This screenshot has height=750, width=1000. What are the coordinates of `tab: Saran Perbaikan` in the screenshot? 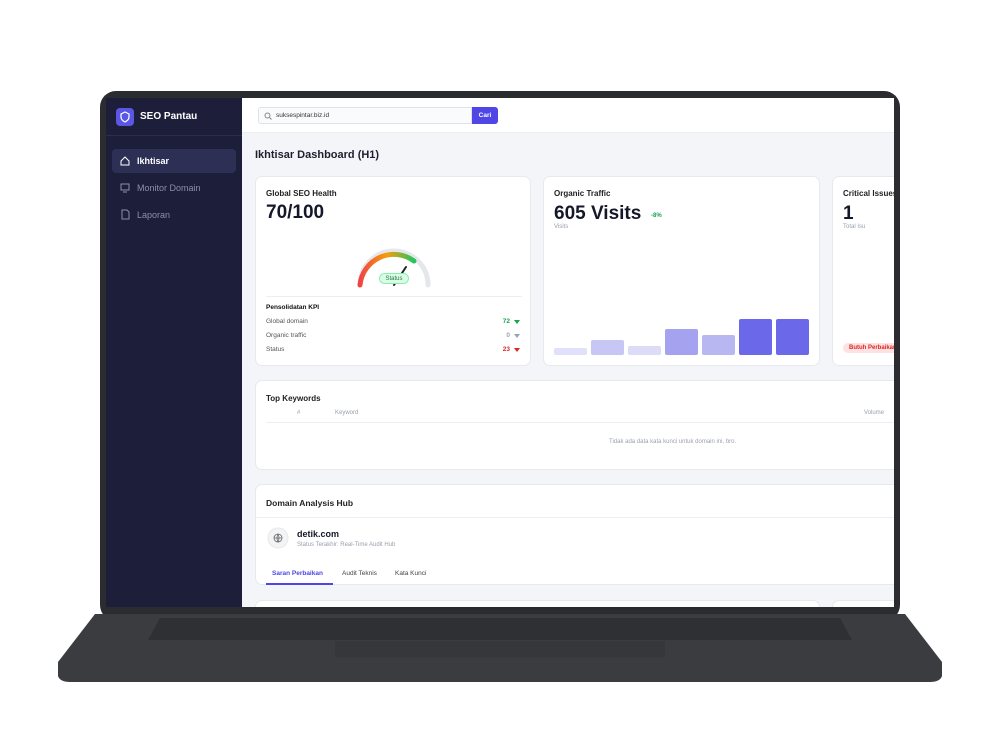 It's located at (297, 573).